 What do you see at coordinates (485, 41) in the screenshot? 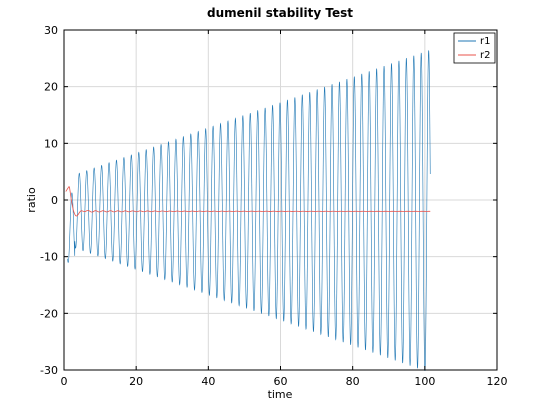
I see `legend-label-r1: r1` at bounding box center [485, 41].